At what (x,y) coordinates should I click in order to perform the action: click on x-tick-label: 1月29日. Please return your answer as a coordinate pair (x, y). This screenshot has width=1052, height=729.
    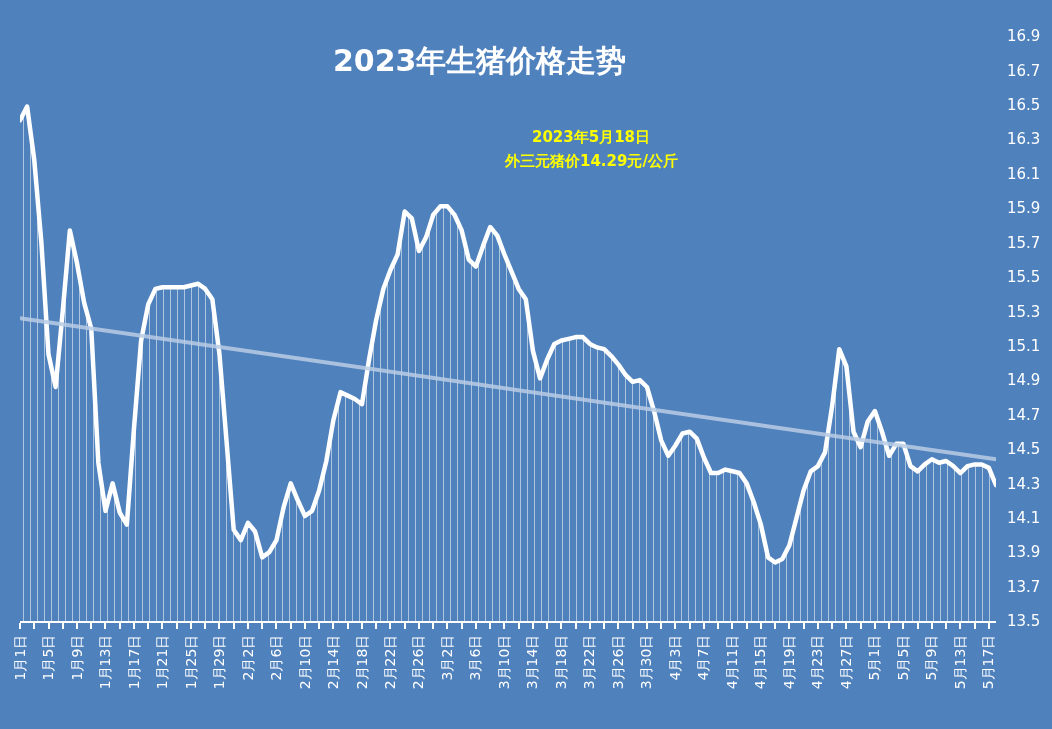
    Looking at the image, I should click on (219, 662).